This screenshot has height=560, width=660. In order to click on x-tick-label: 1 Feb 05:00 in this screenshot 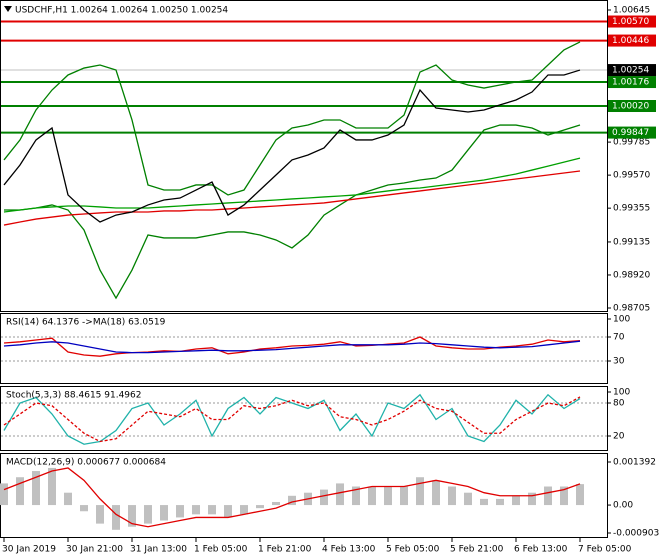, I will do `click(221, 550)`.